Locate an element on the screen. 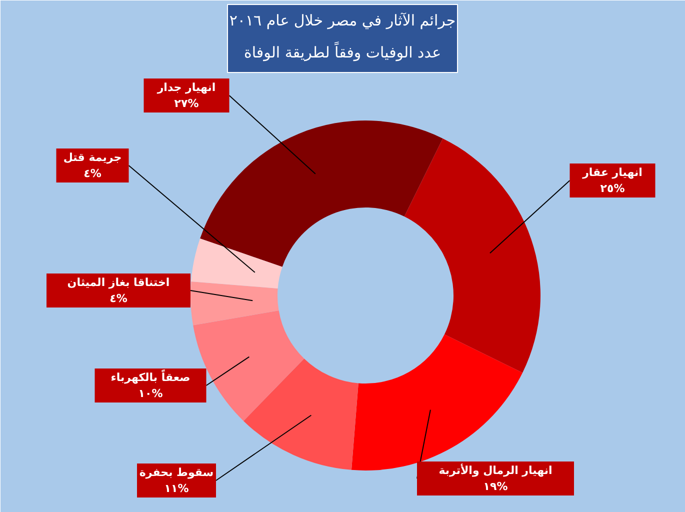  chart-title: جرائم الآثار في مصر خلال عام ٢٠١٦ is located at coordinates (342, 21).